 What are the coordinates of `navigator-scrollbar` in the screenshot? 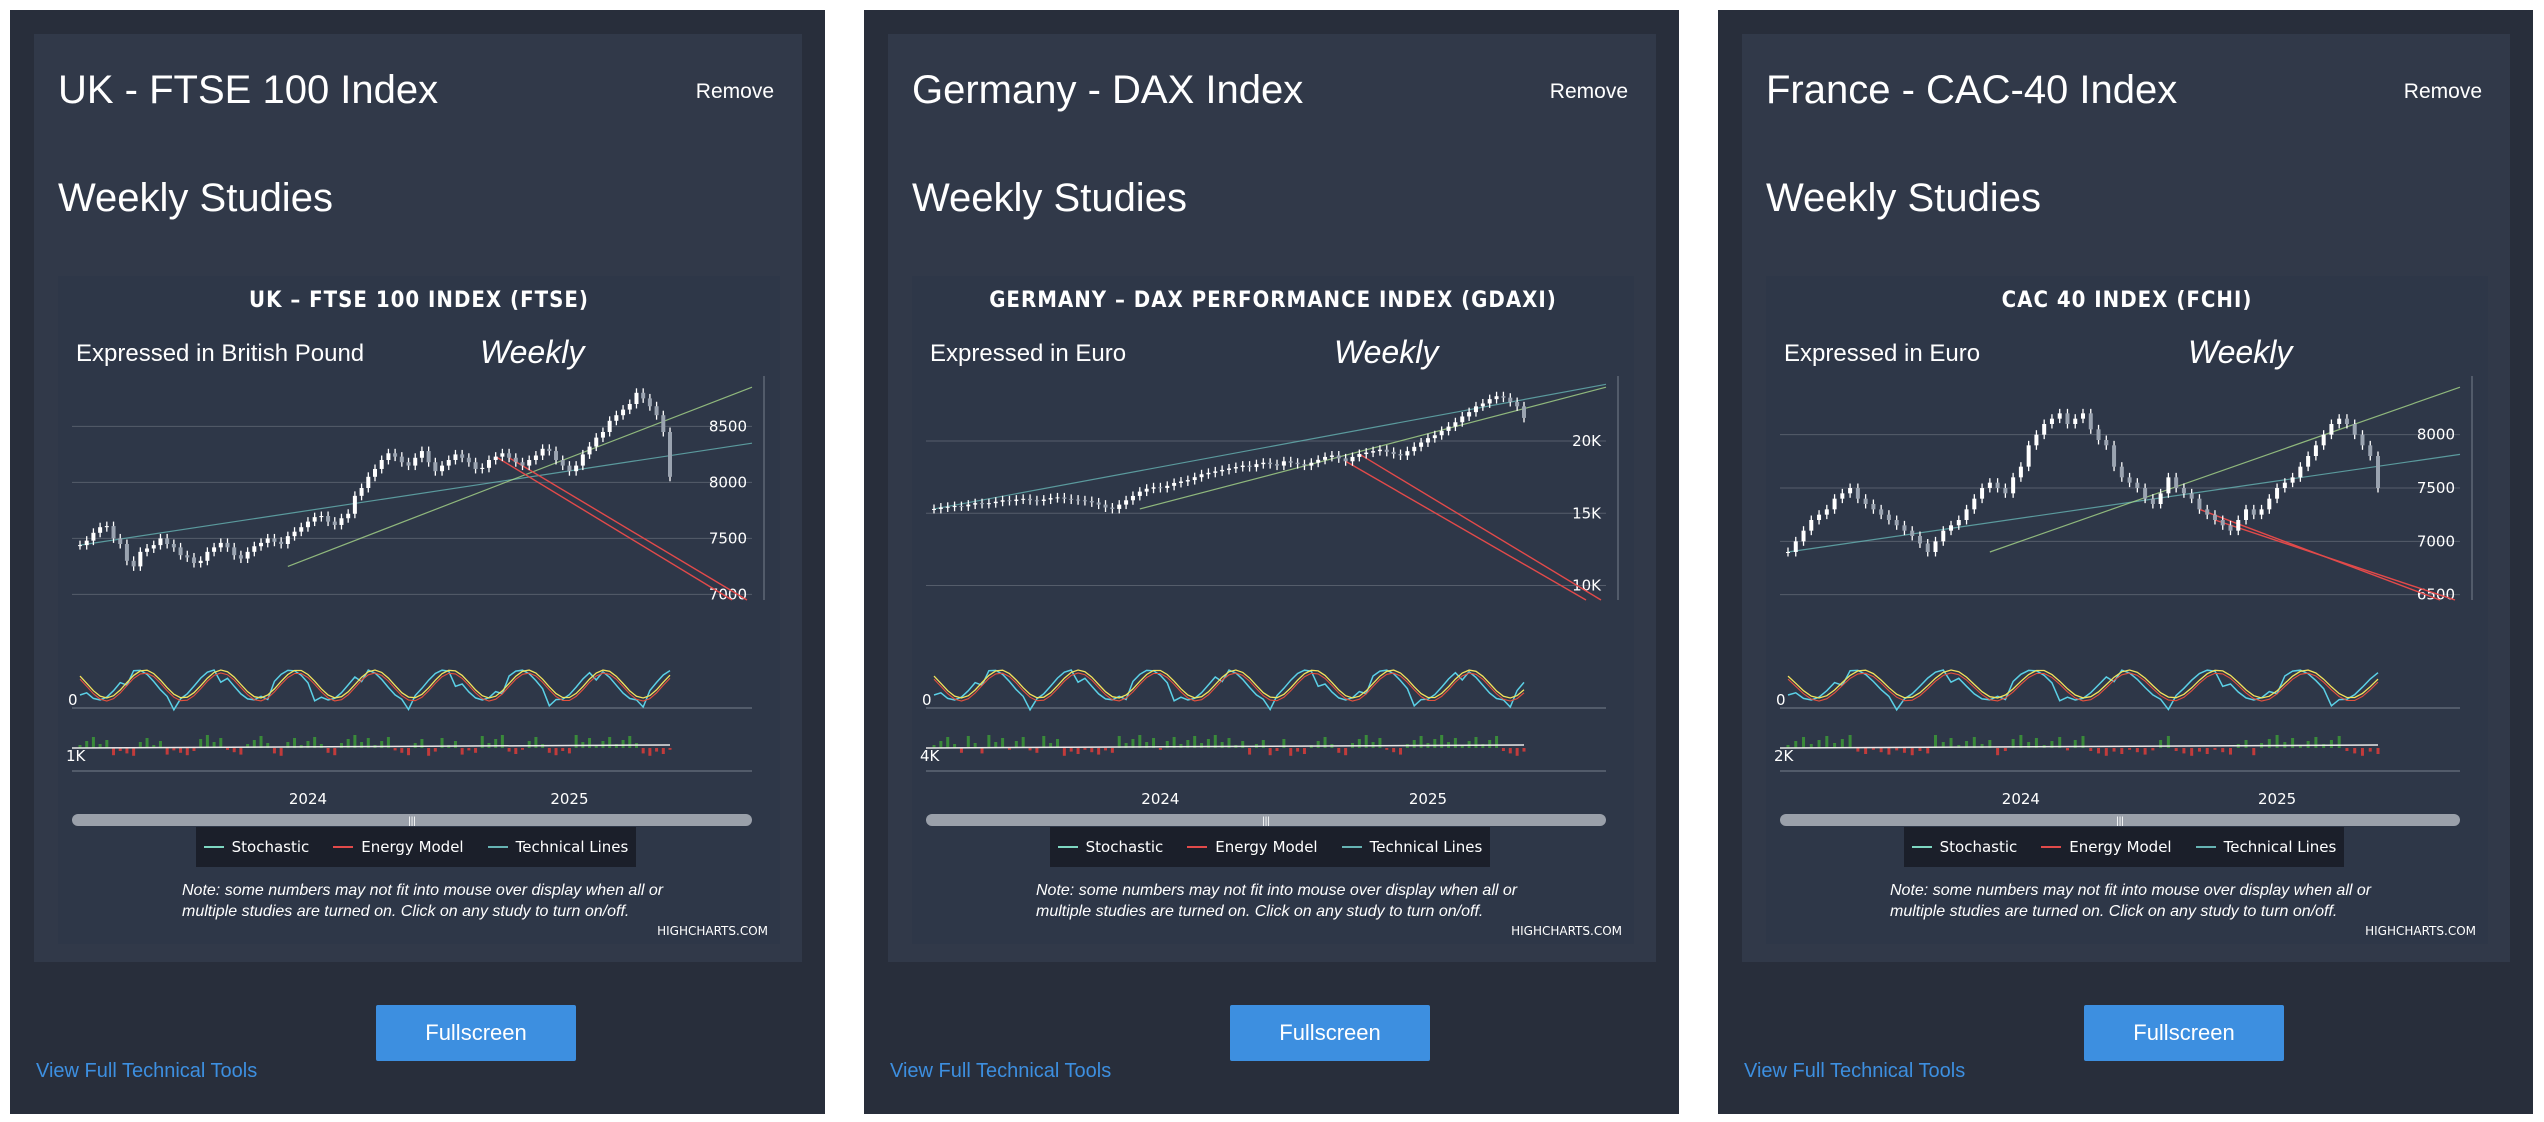 It's located at (412, 820).